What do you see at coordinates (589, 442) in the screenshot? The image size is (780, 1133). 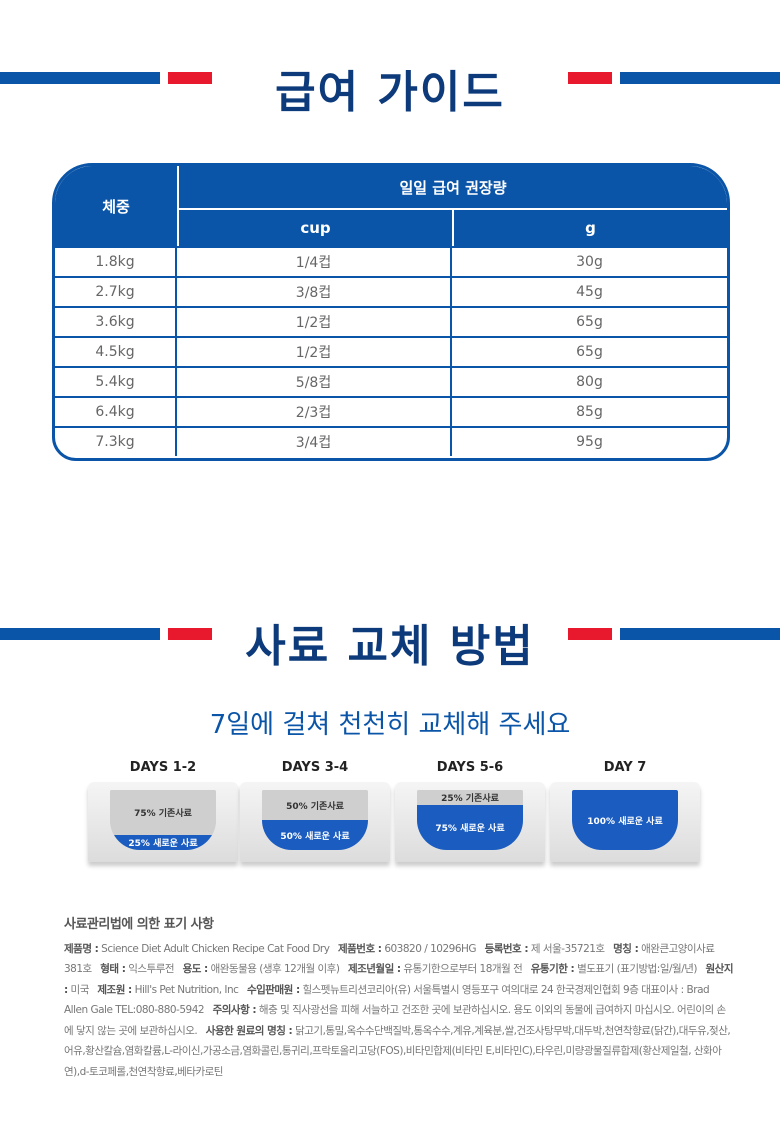 I see `gram-cell: 95g` at bounding box center [589, 442].